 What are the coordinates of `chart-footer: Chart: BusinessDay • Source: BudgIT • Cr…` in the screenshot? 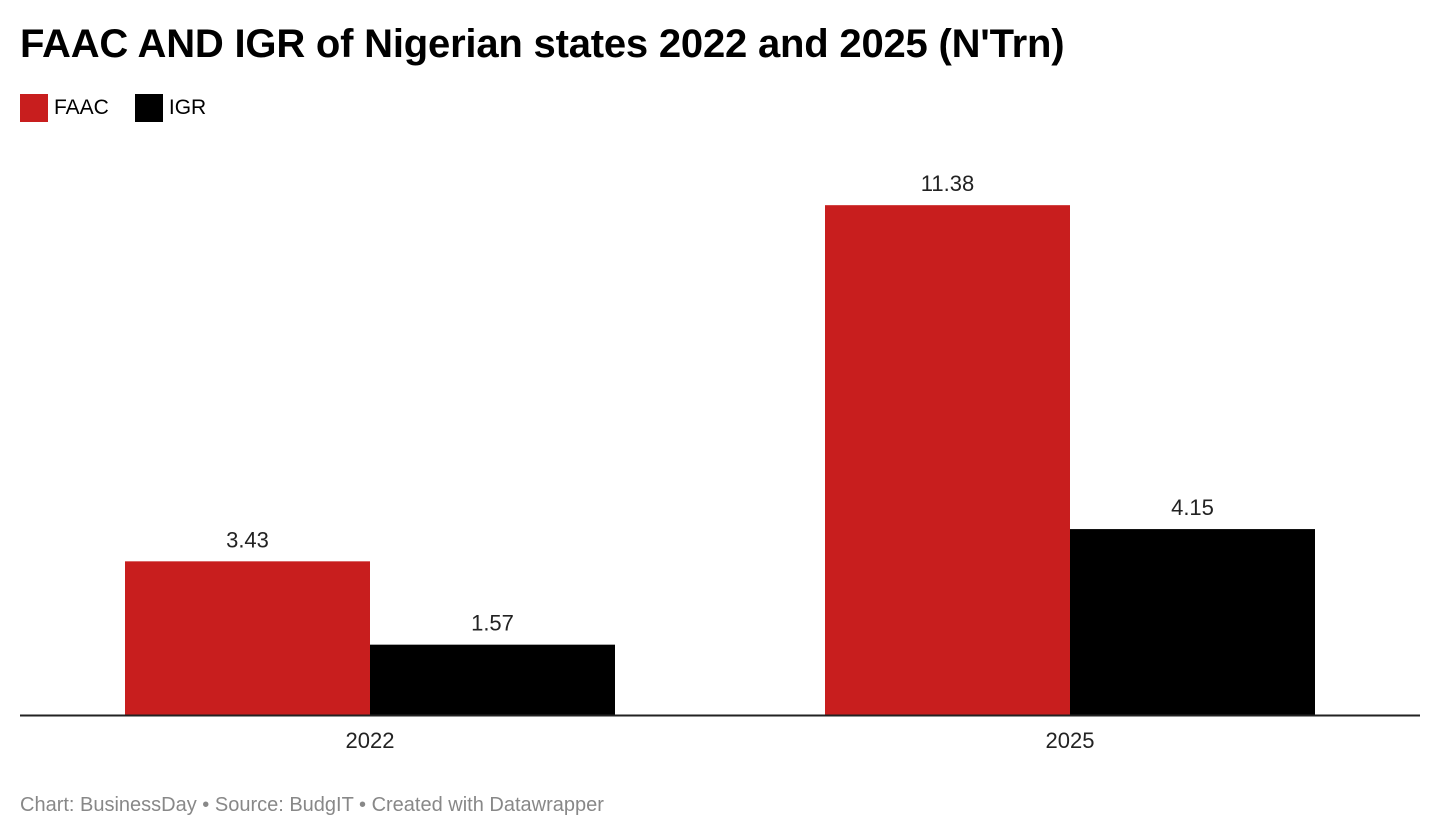 It's located at (312, 805).